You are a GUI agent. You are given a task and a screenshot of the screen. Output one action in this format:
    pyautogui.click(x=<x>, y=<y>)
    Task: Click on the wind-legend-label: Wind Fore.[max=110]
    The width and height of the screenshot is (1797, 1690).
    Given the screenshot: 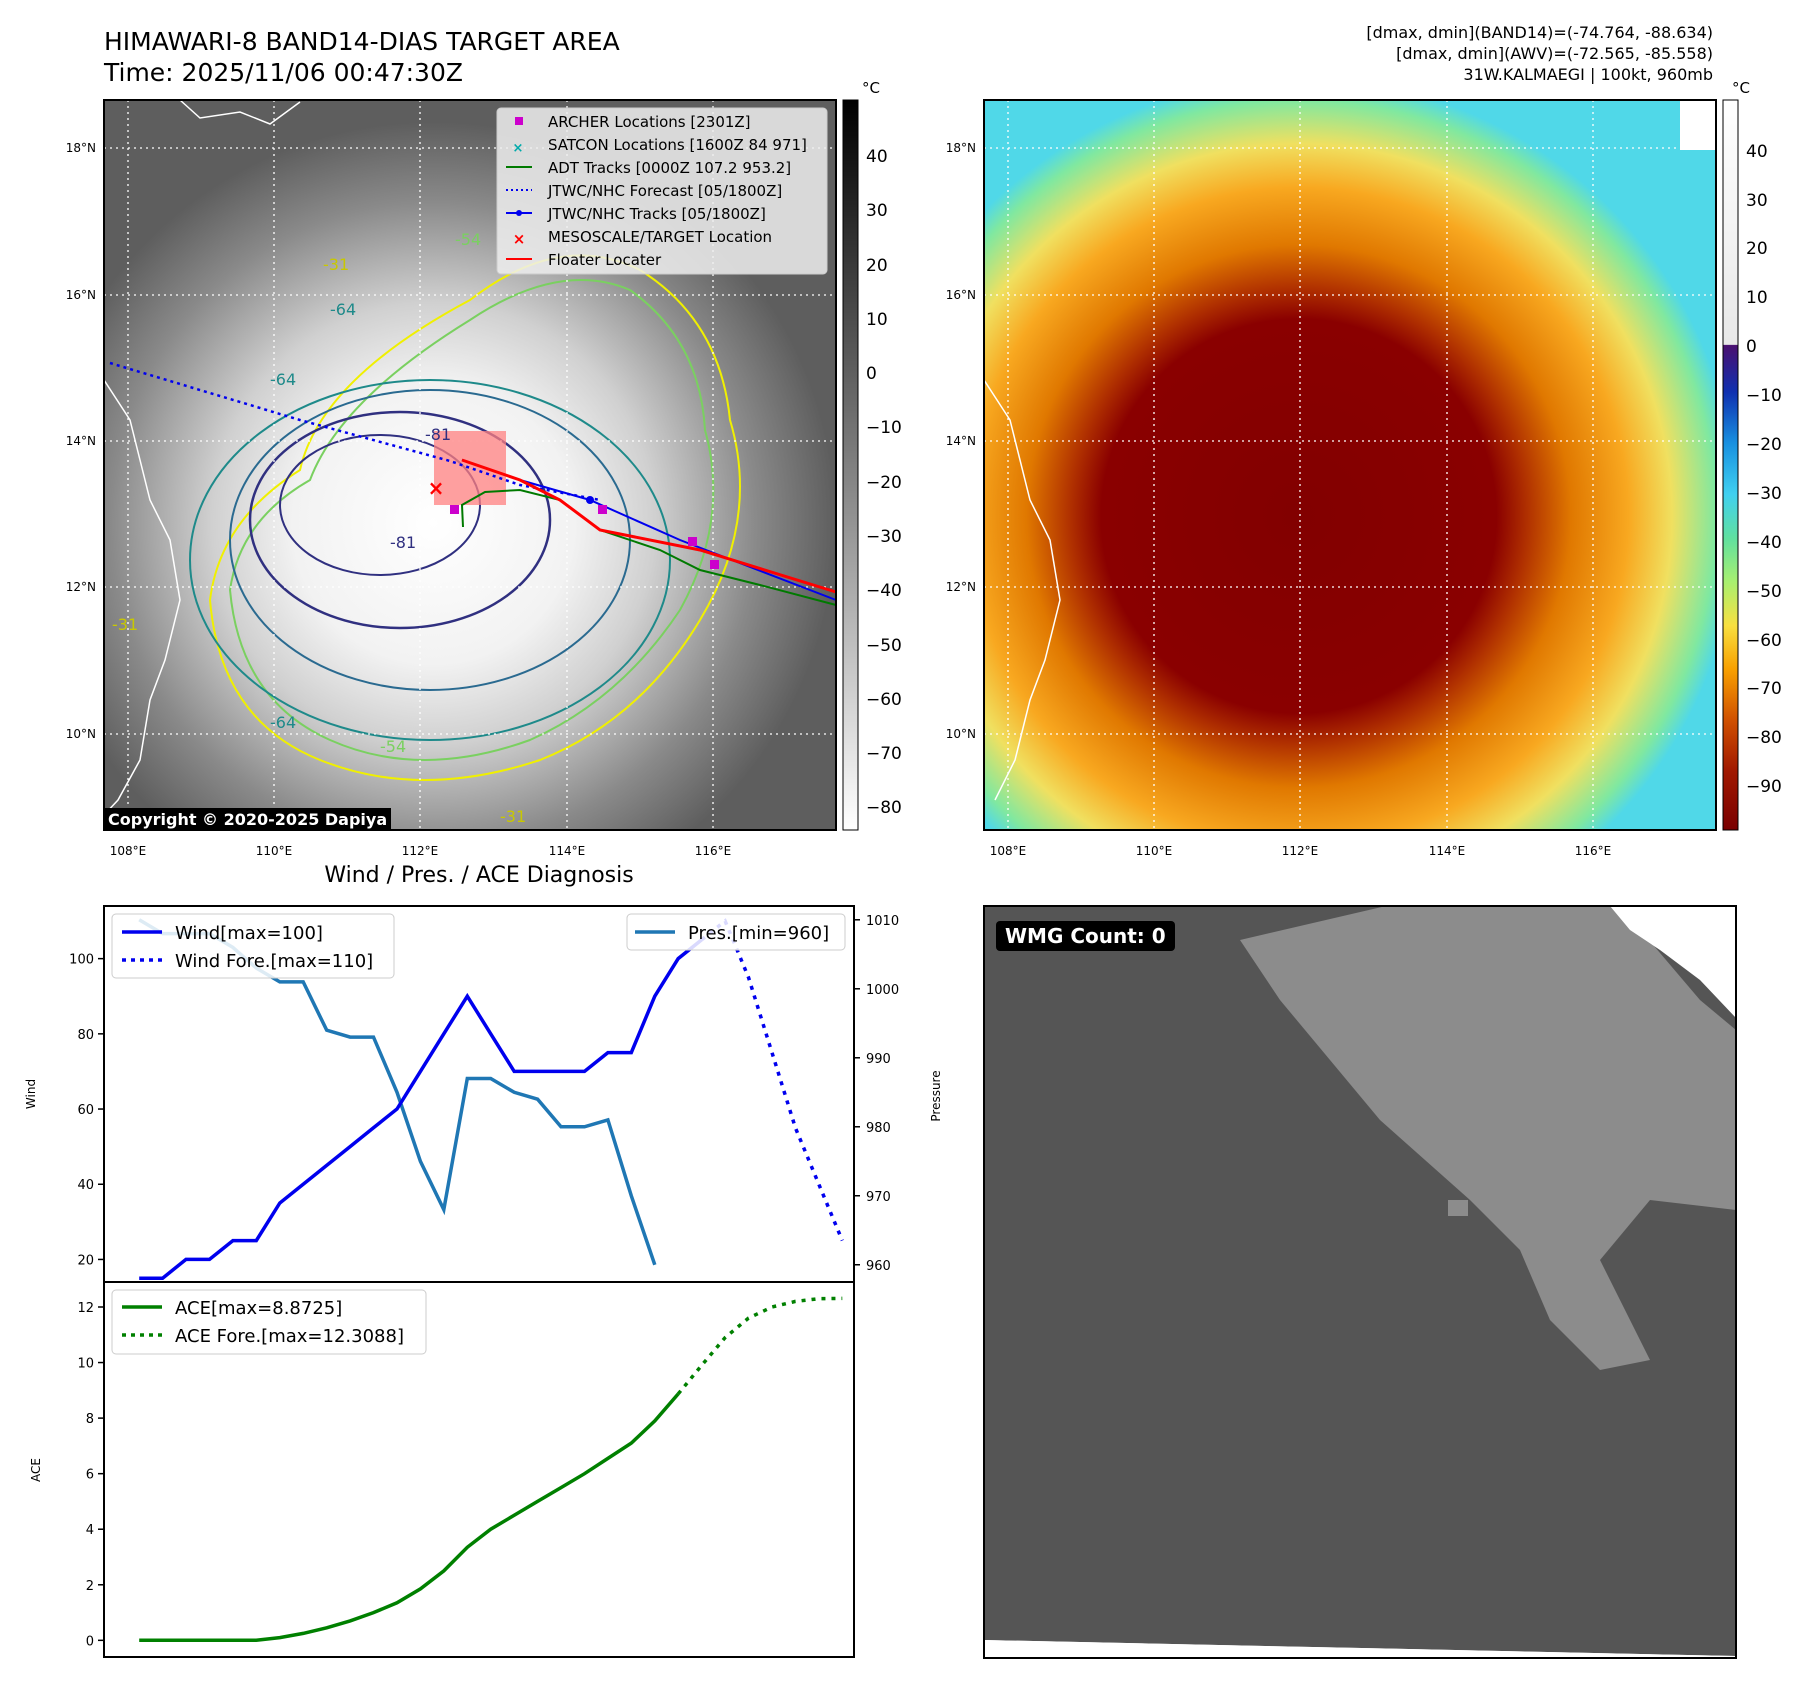 What is the action you would take?
    pyautogui.click(x=274, y=961)
    